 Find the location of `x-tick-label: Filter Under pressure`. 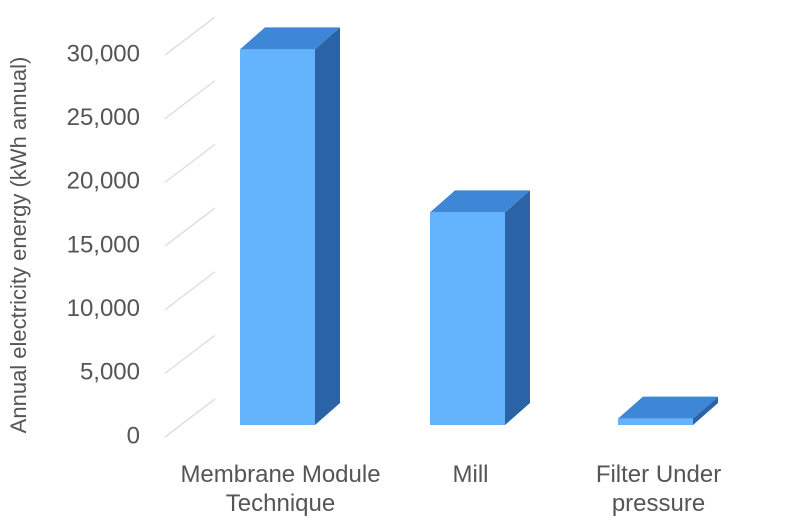

x-tick-label: Filter Under pressure is located at coordinates (658, 489).